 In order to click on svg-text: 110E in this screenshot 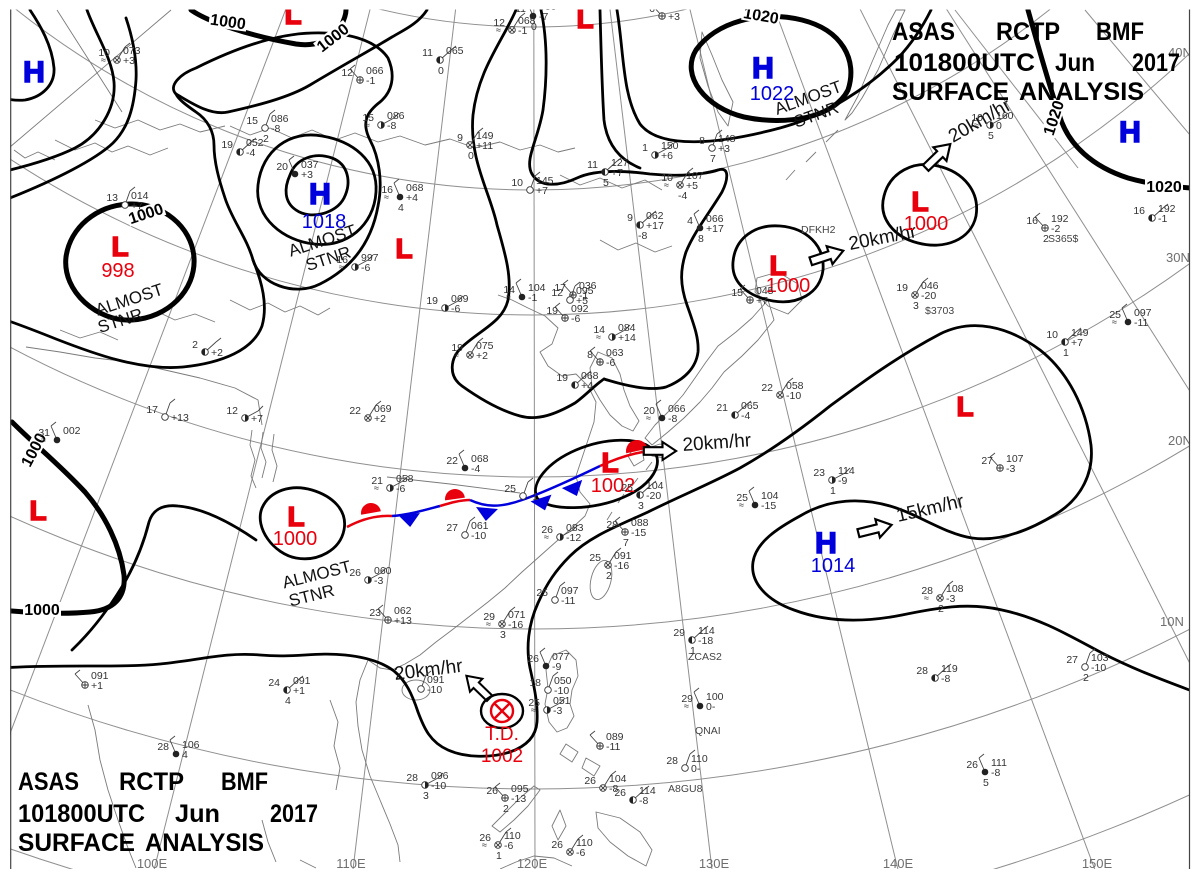, I will do `click(351, 863)`.